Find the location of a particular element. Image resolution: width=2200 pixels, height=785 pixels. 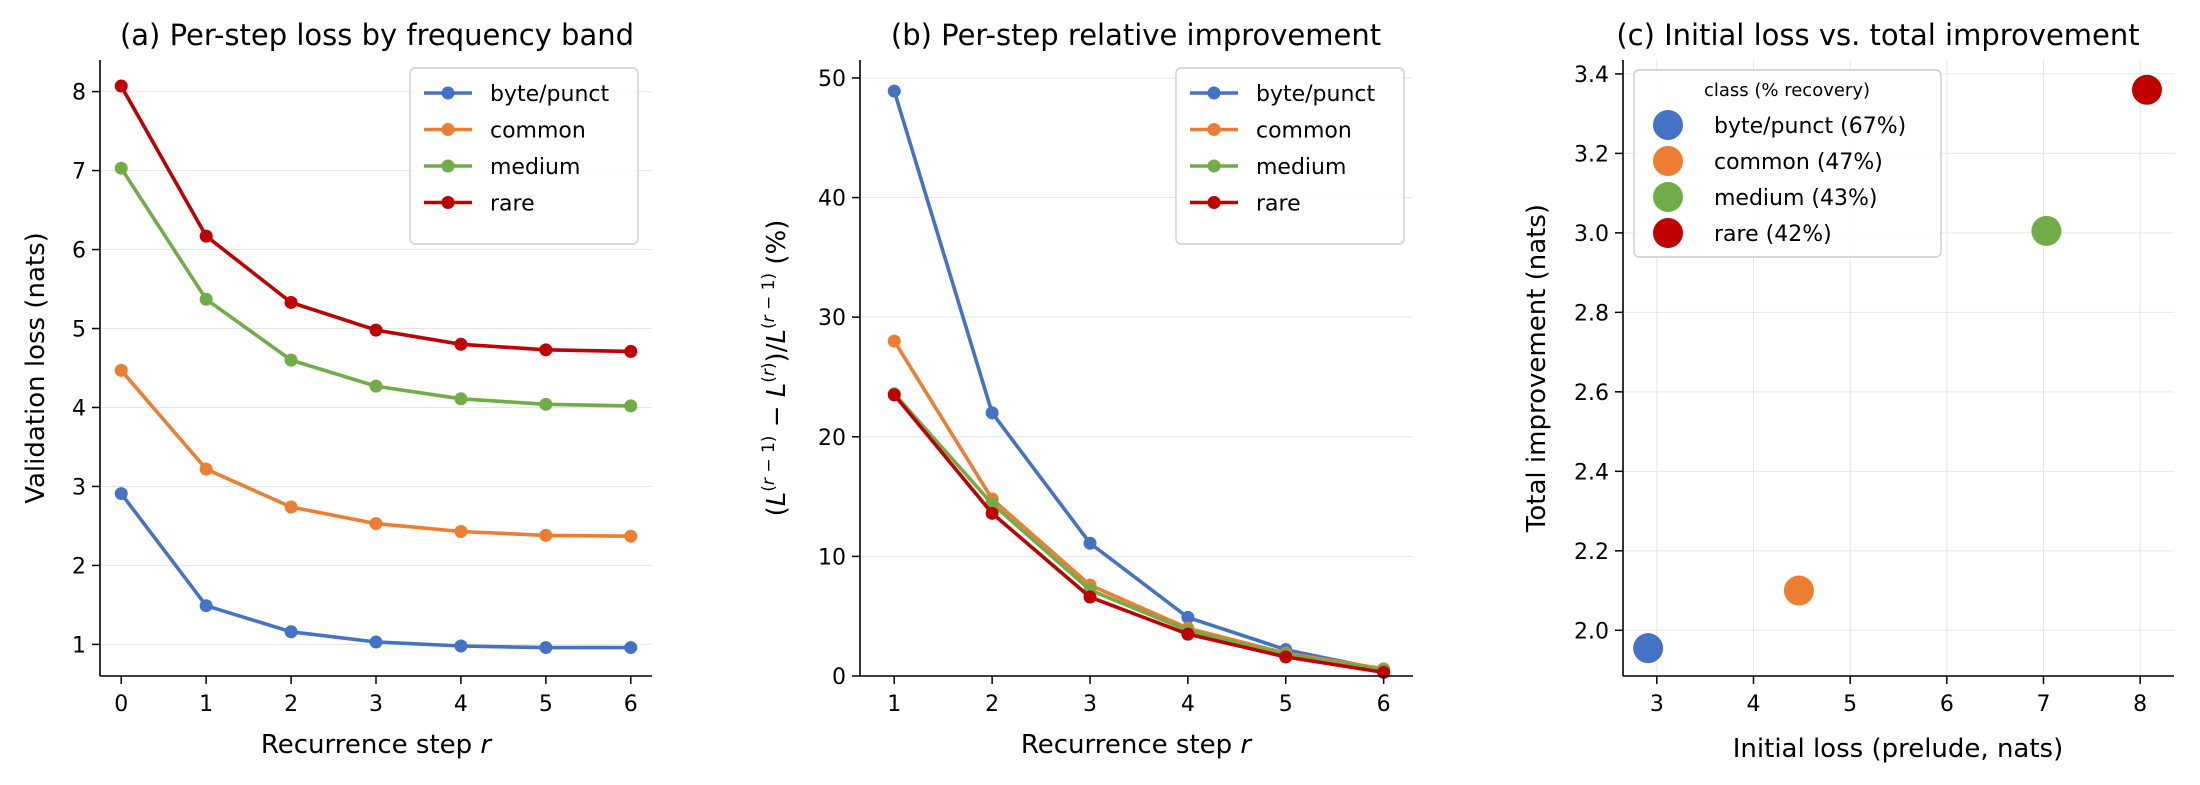

panel-a-ytick-label: 6 is located at coordinates (79, 251).